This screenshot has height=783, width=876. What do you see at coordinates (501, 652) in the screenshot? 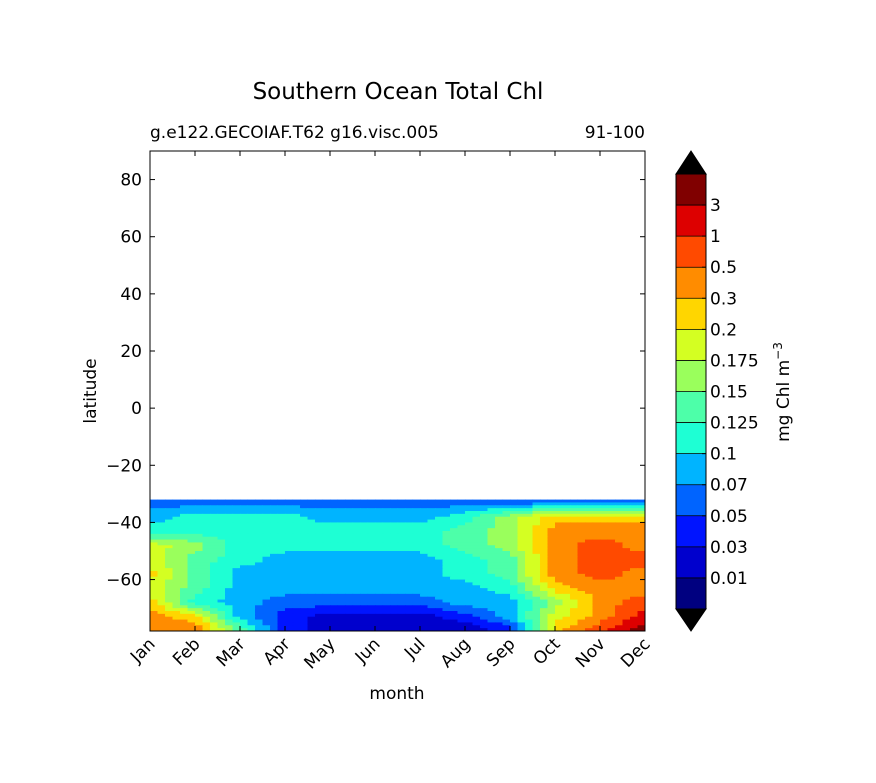
I see `x-tick-label: Sep` at bounding box center [501, 652].